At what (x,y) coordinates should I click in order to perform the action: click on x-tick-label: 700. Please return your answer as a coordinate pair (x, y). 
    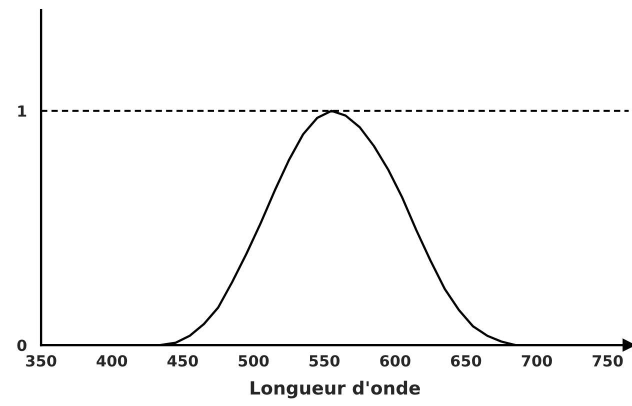
    Looking at the image, I should click on (537, 361).